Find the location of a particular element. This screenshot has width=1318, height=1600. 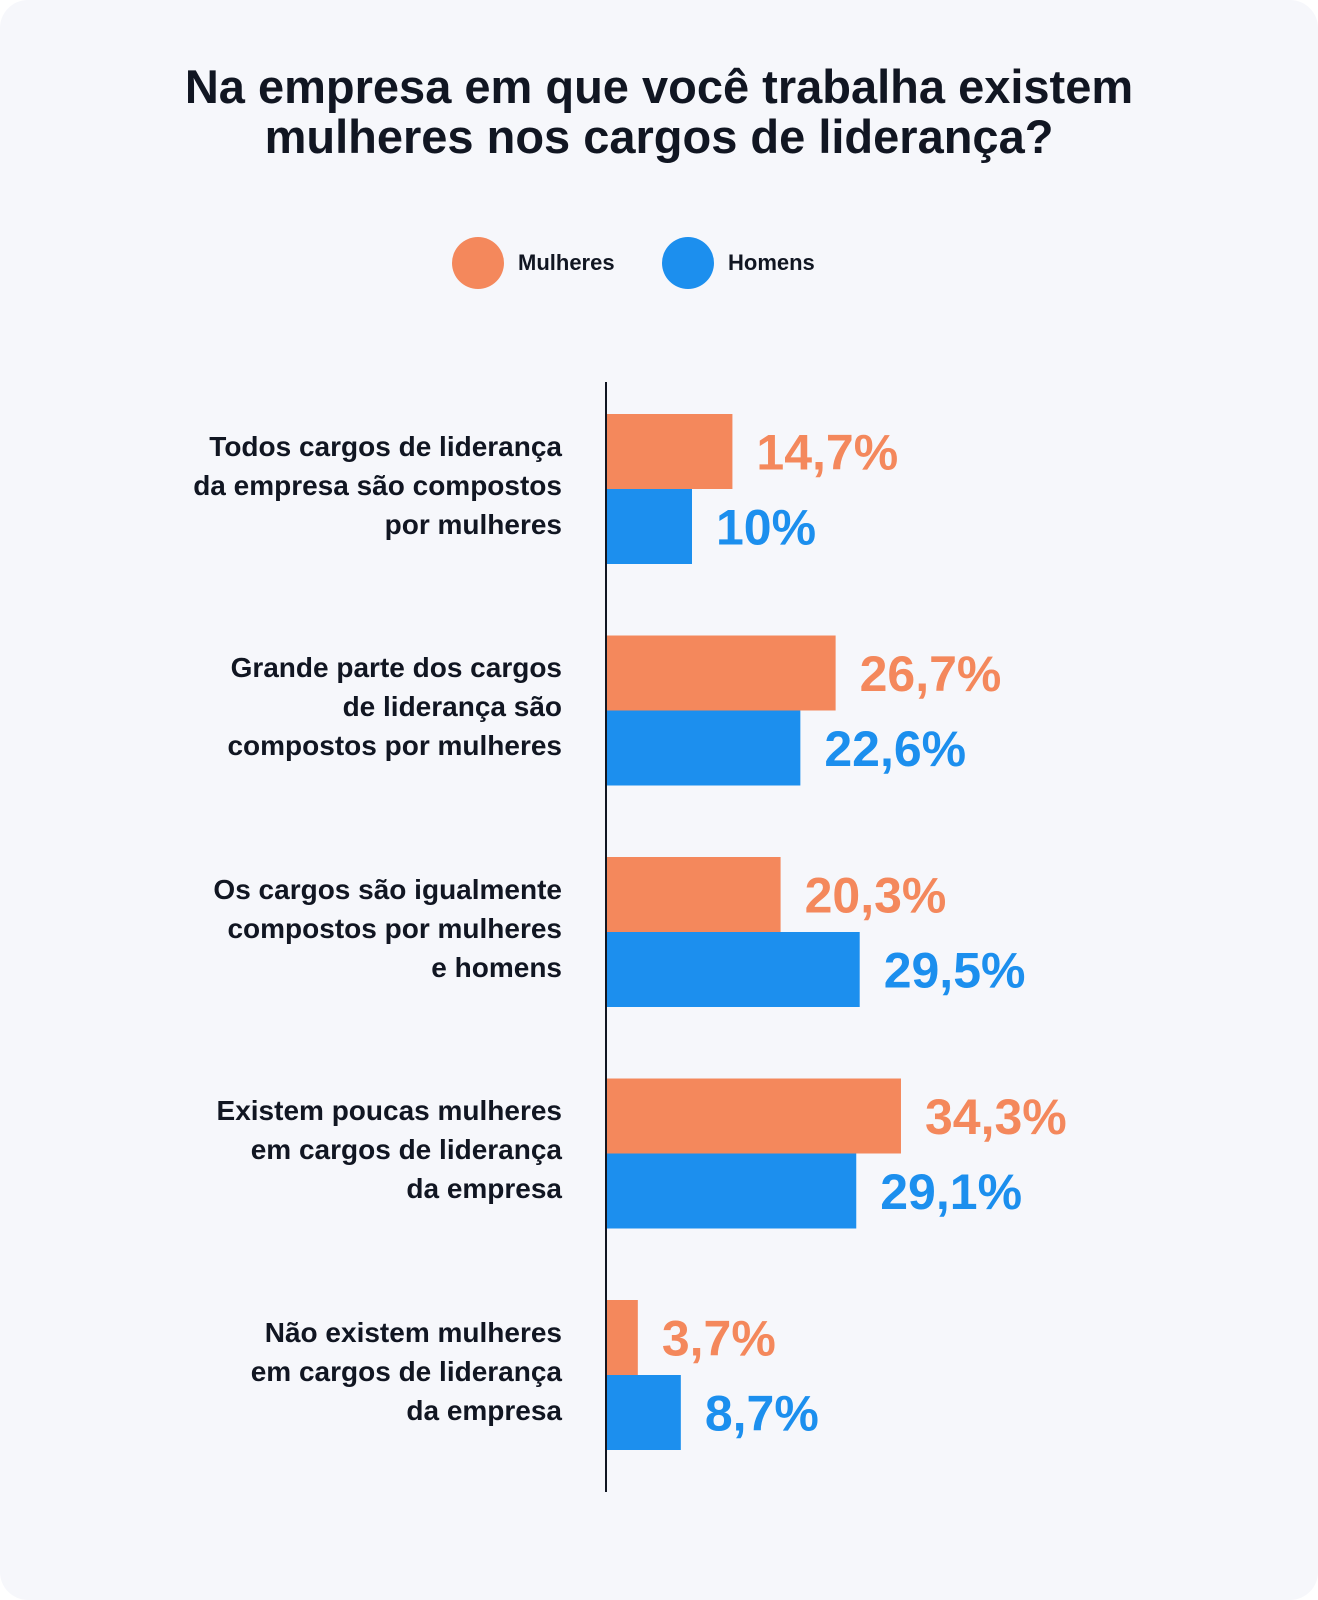

legend-item-homens: Homens is located at coordinates (738, 263).